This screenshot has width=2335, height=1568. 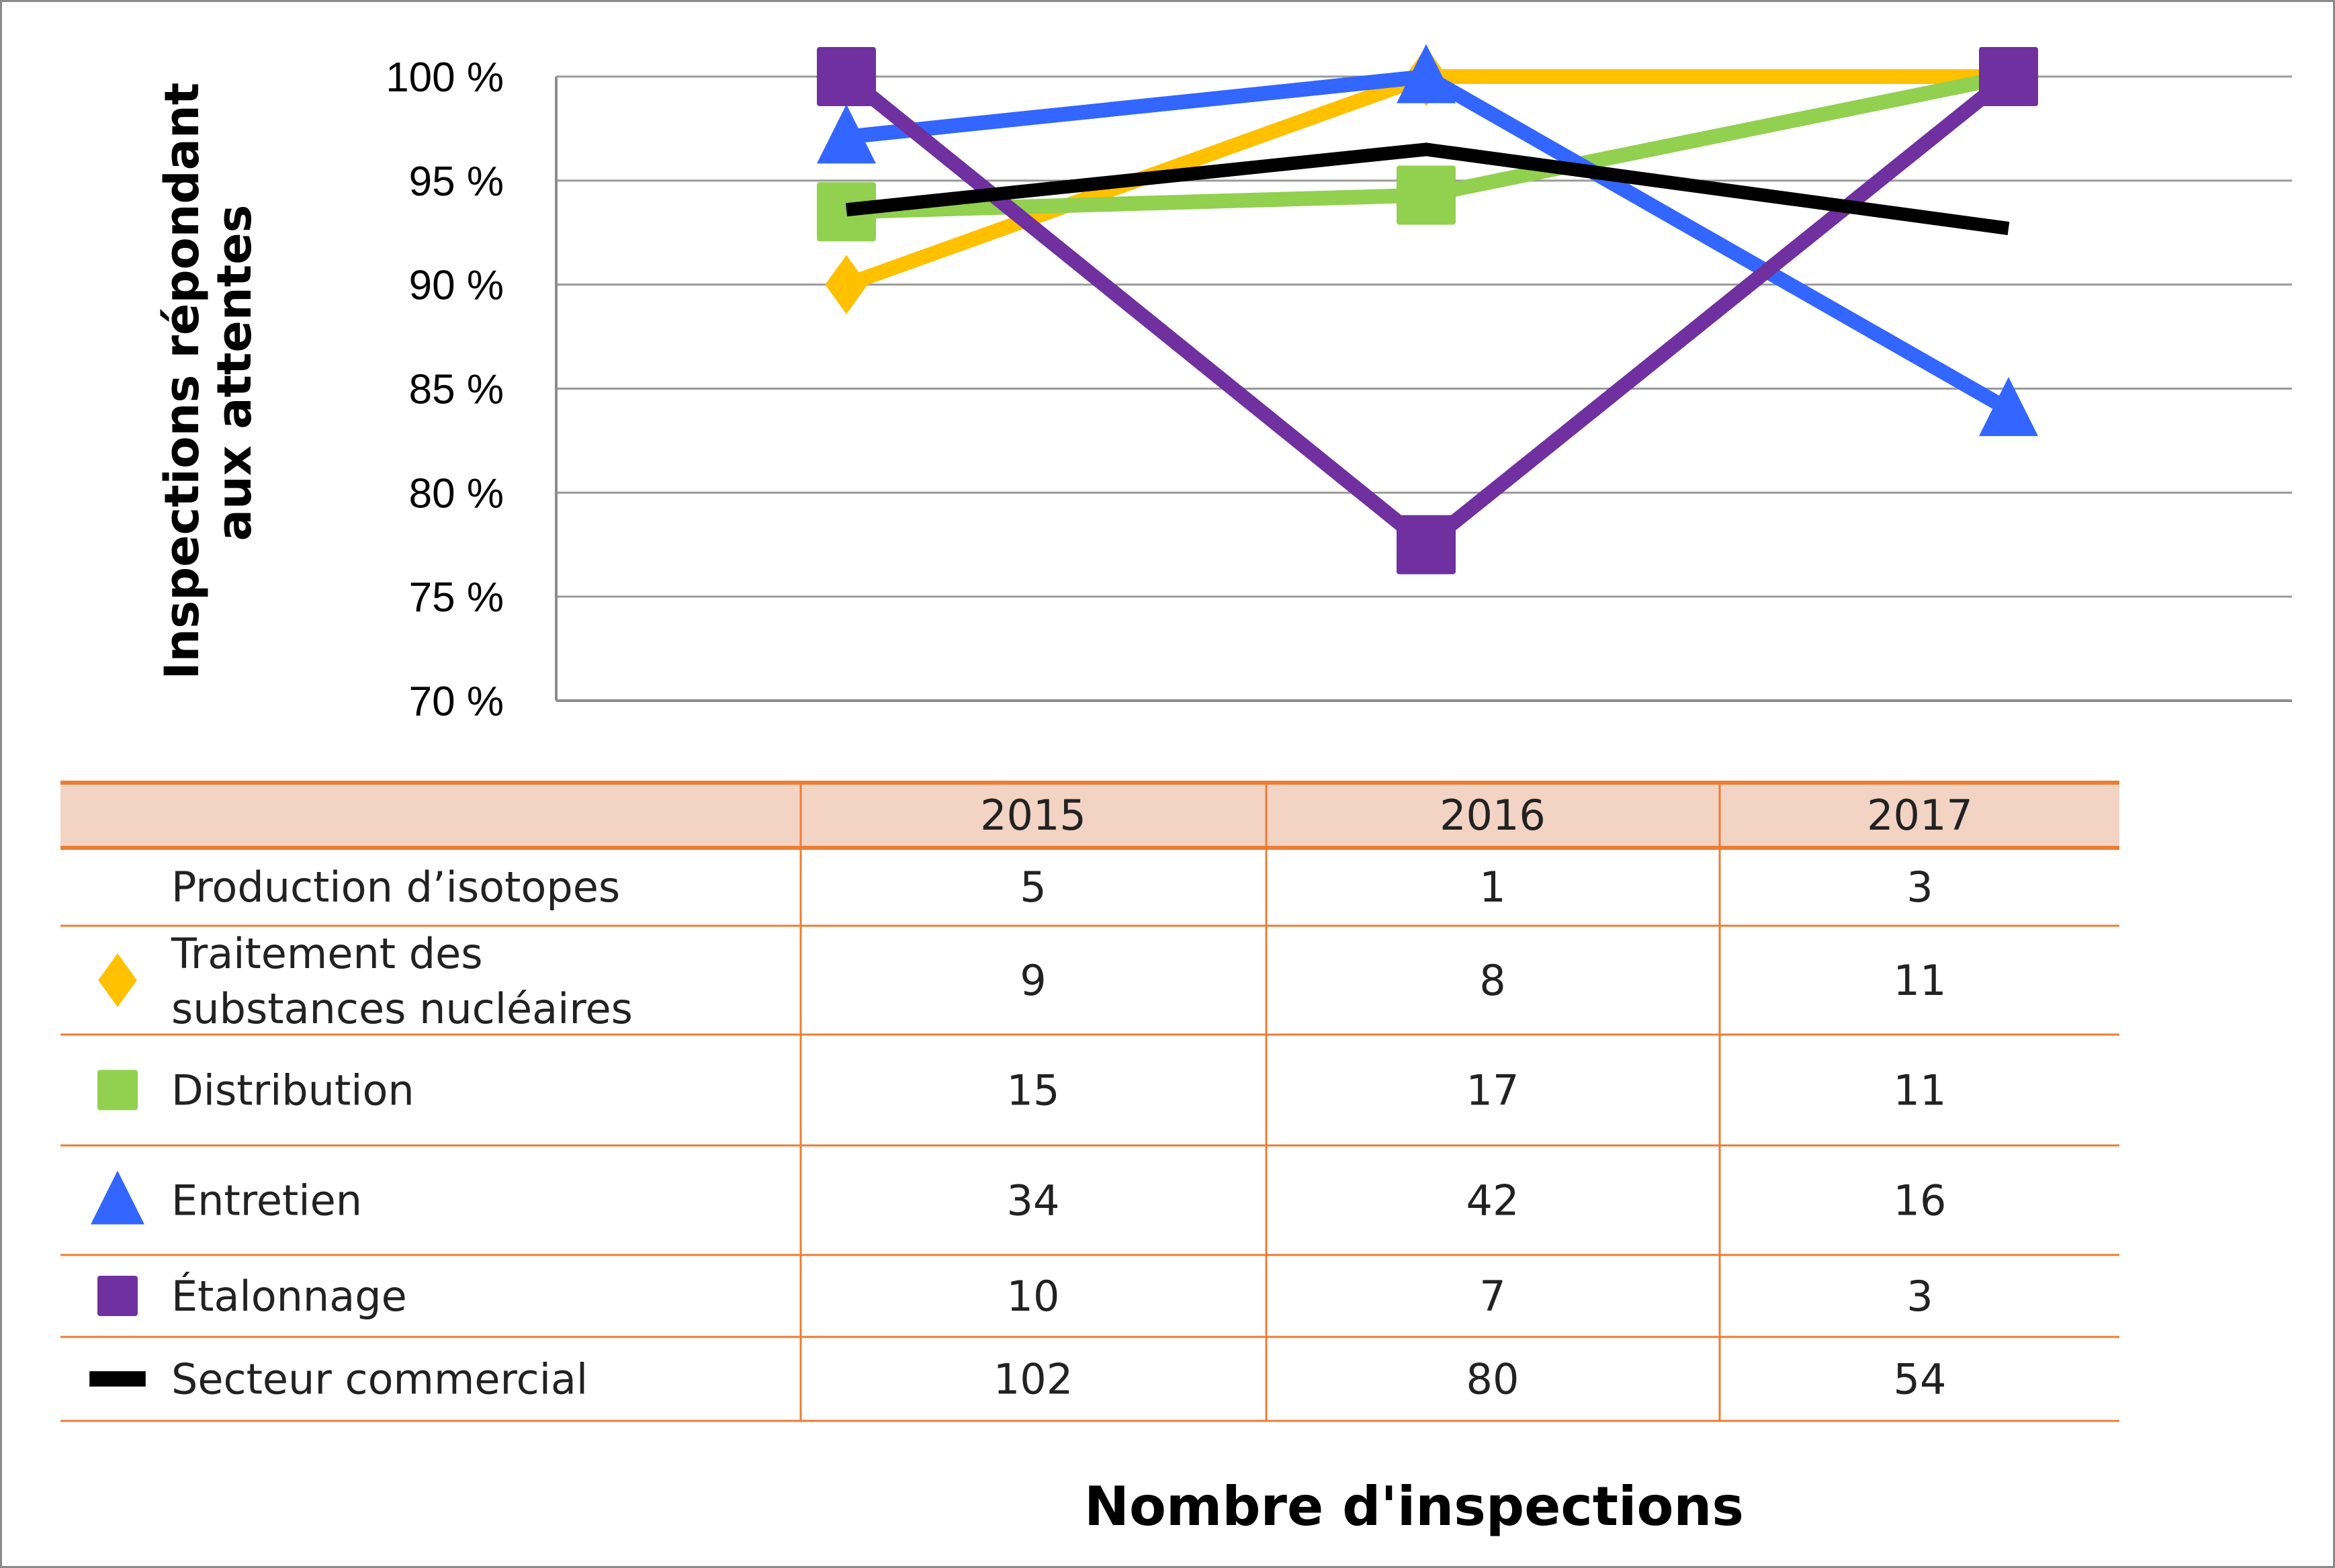 I want to click on y-tick-label: 100 %, so click(x=445, y=77).